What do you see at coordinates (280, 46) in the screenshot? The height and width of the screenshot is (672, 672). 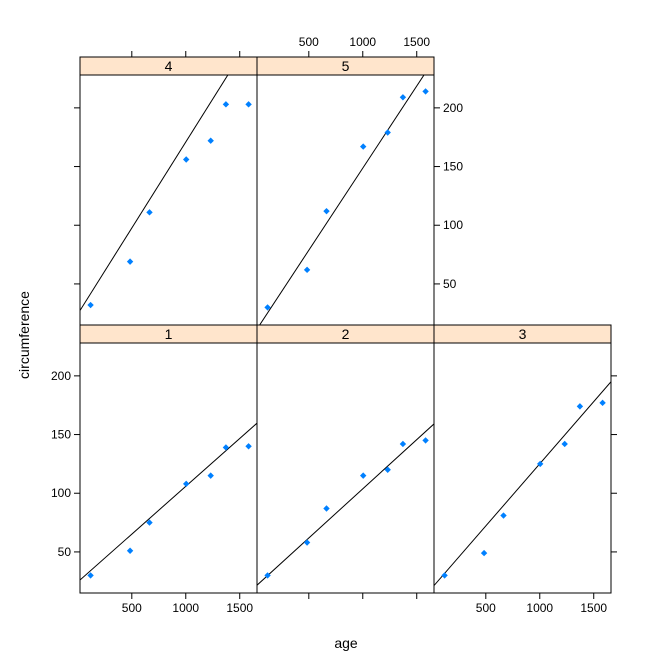 I see `x-axis-top: 500 1000 1500` at bounding box center [280, 46].